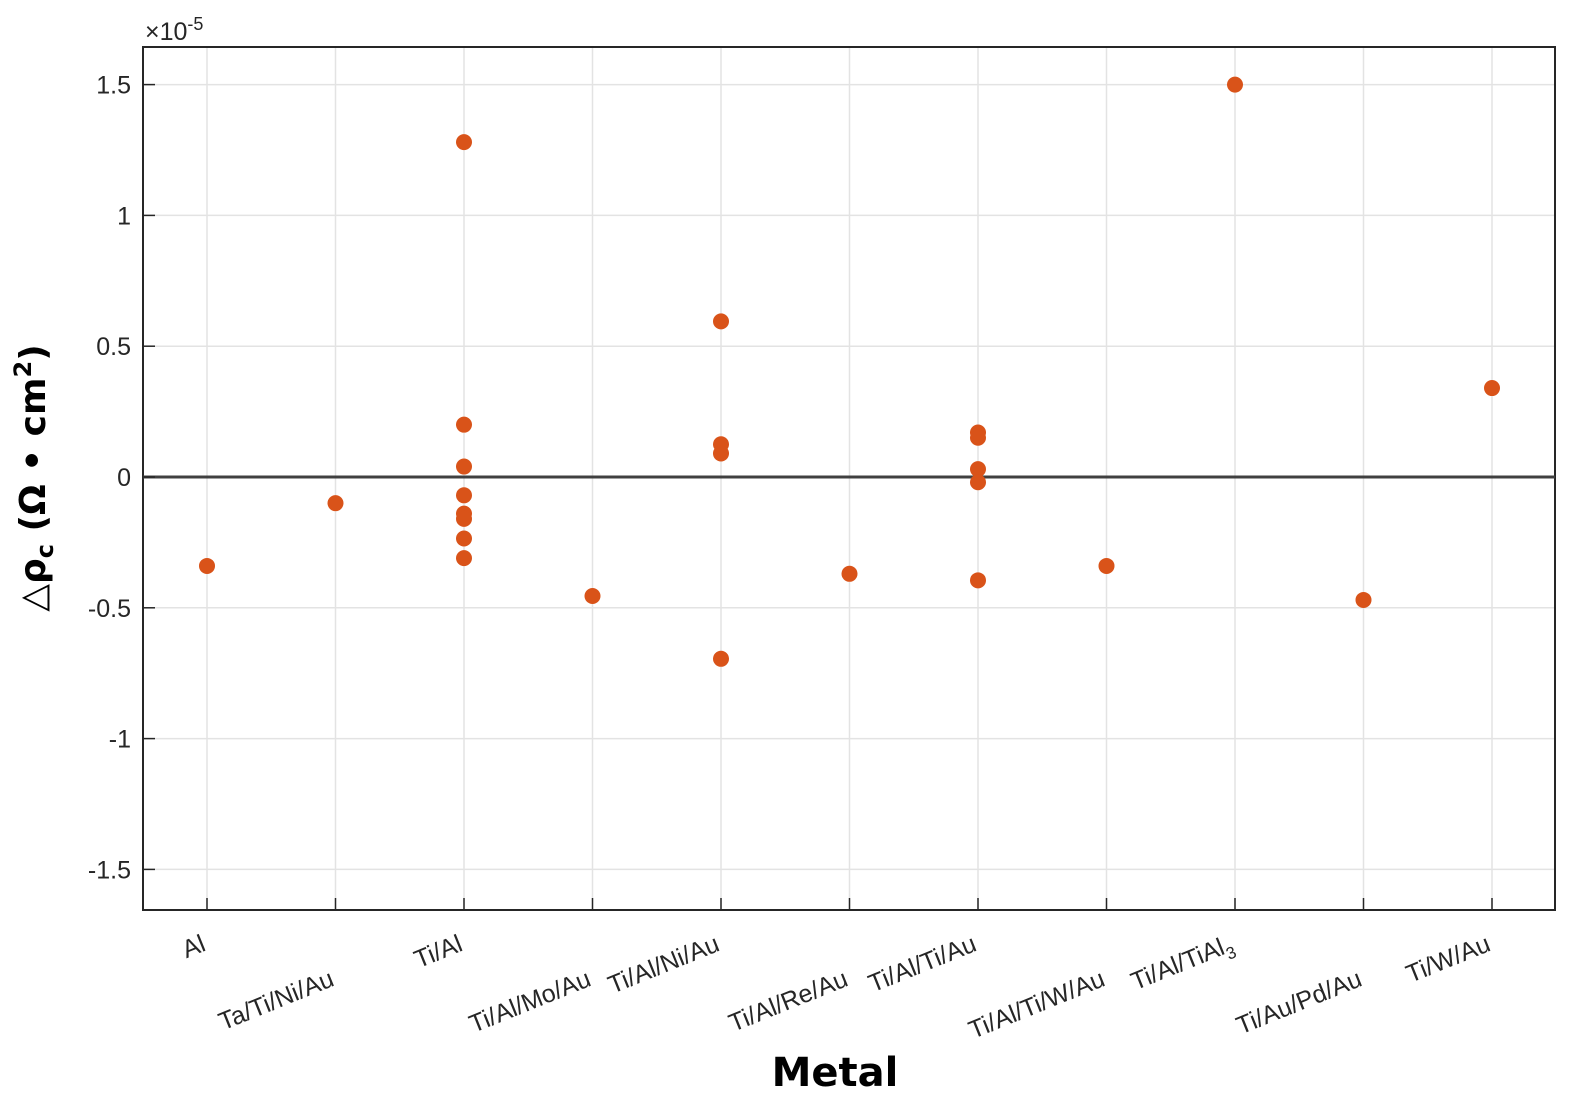 This screenshot has height=1107, width=1583. What do you see at coordinates (663, 965) in the screenshot?
I see `x-tick-label: Ti/Al/Ni/Au` at bounding box center [663, 965].